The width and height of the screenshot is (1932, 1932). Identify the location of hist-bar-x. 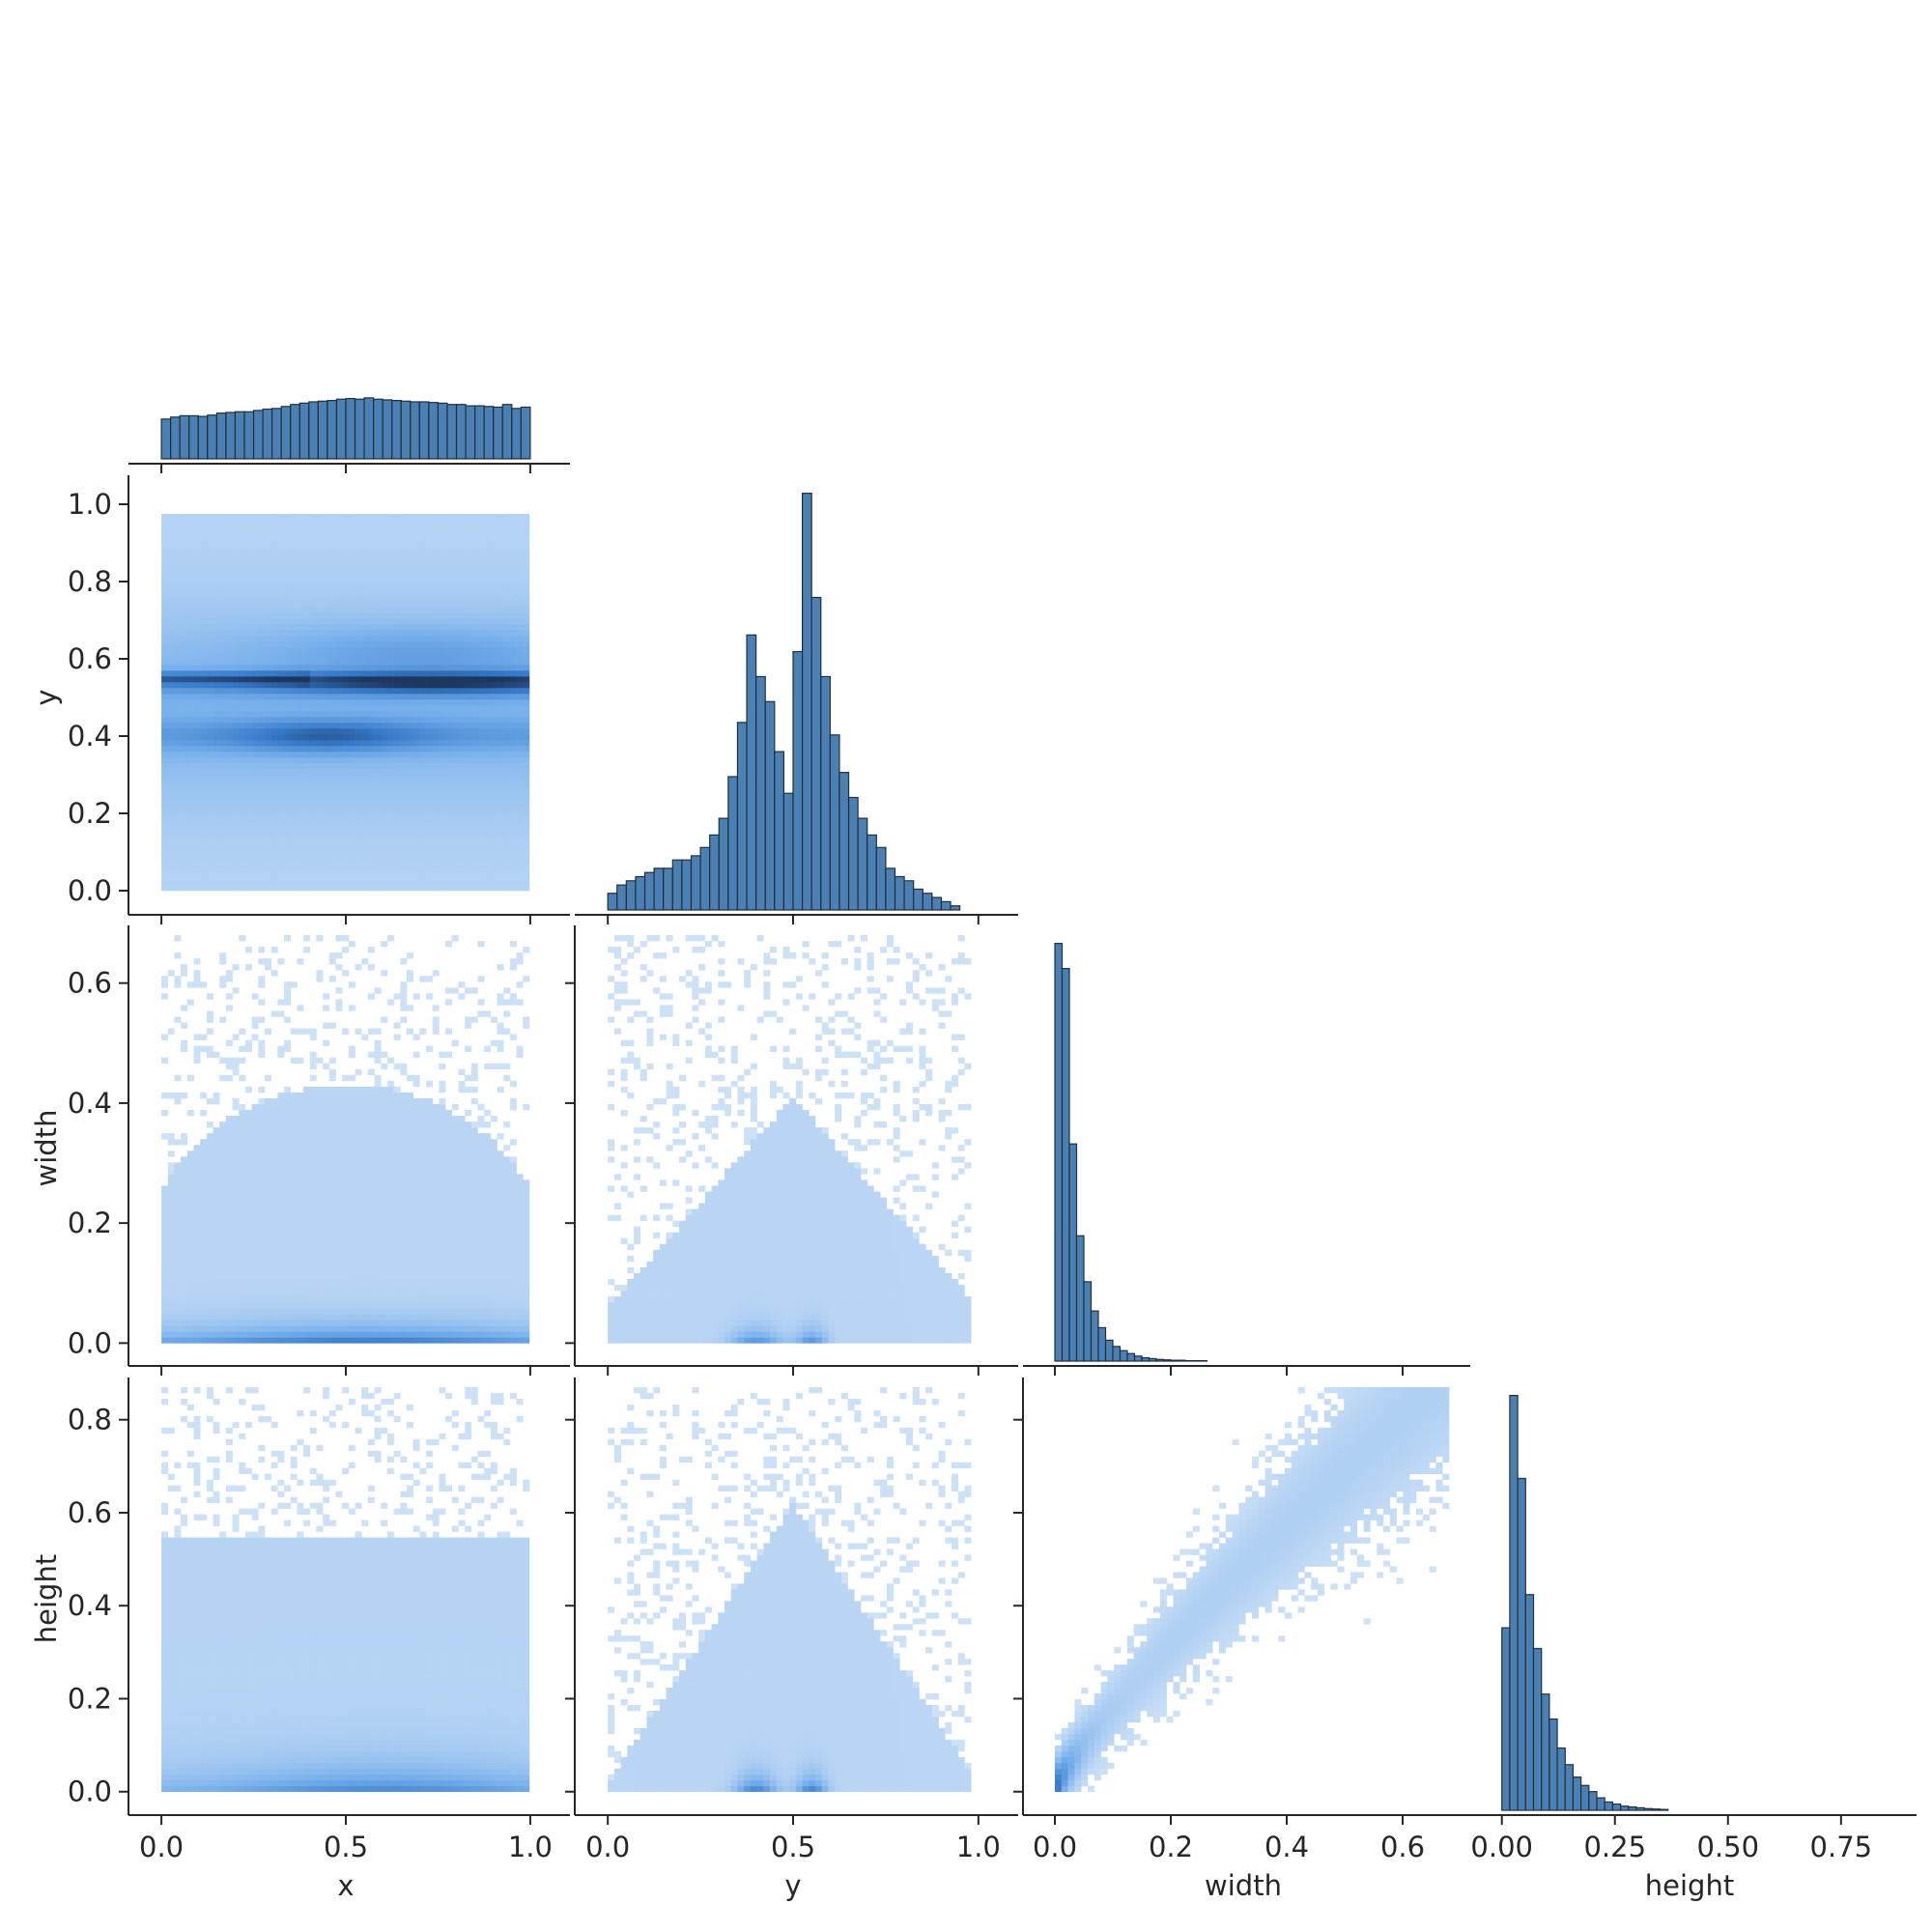
(175, 438).